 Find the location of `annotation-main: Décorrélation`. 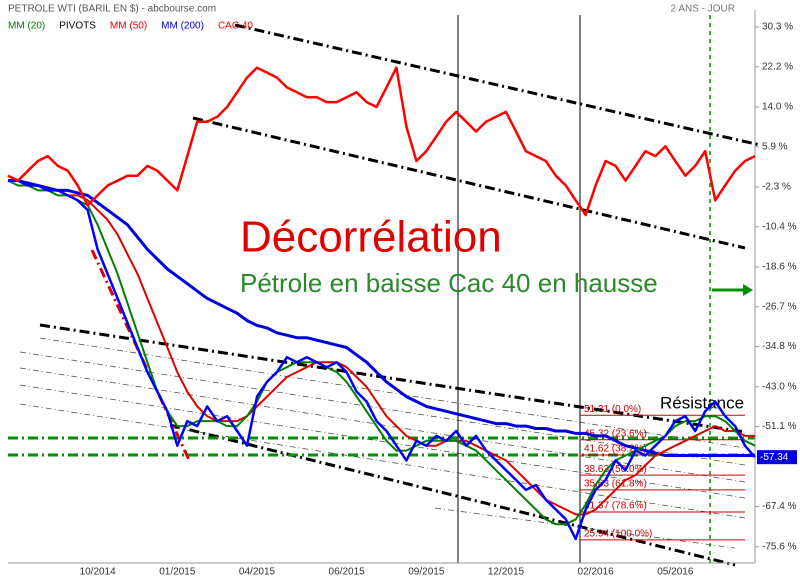

annotation-main: Décorrélation is located at coordinates (371, 237).